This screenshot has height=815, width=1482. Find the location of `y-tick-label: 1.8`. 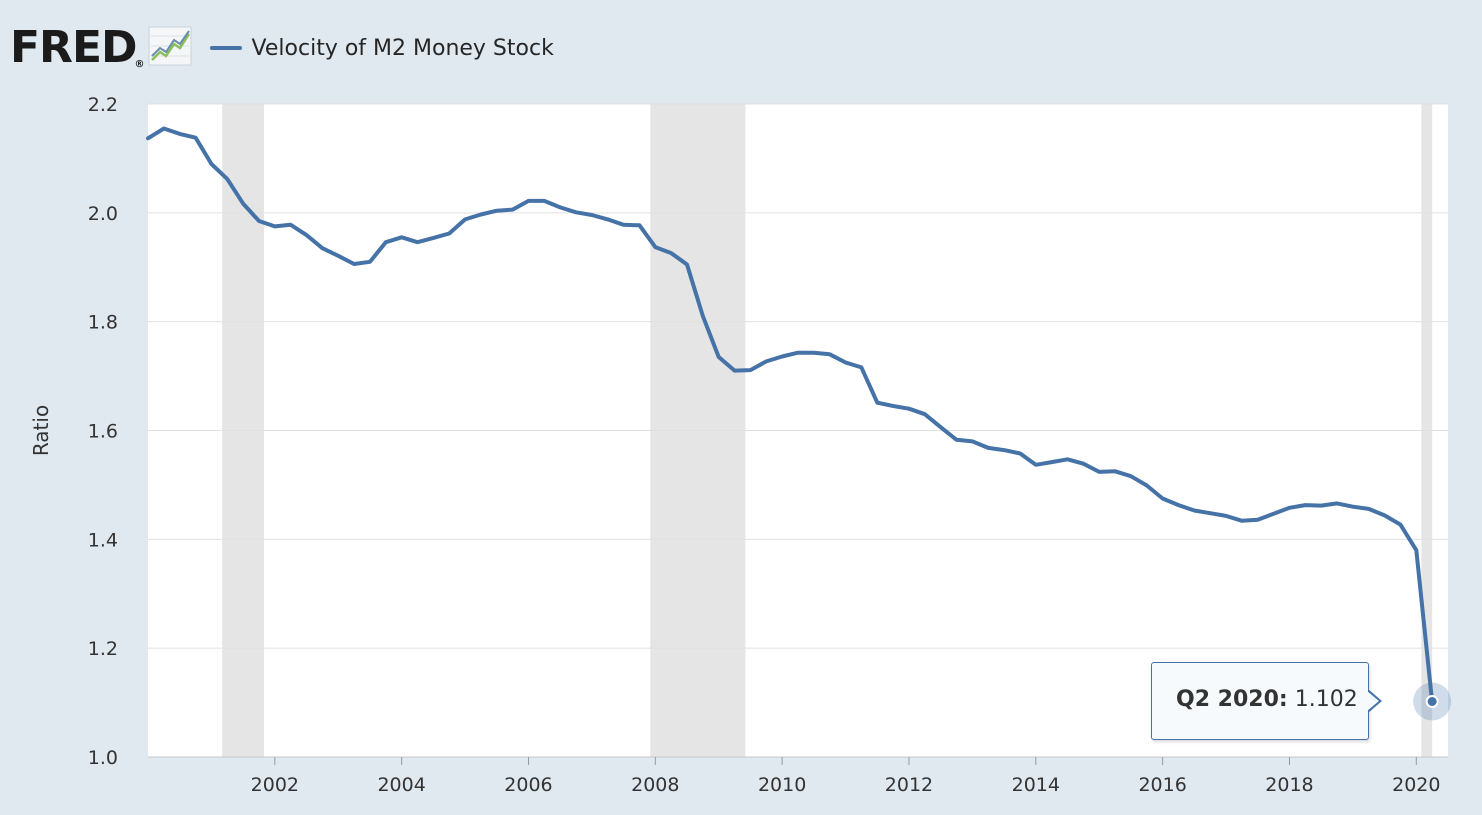

y-tick-label: 1.8 is located at coordinates (103, 323).